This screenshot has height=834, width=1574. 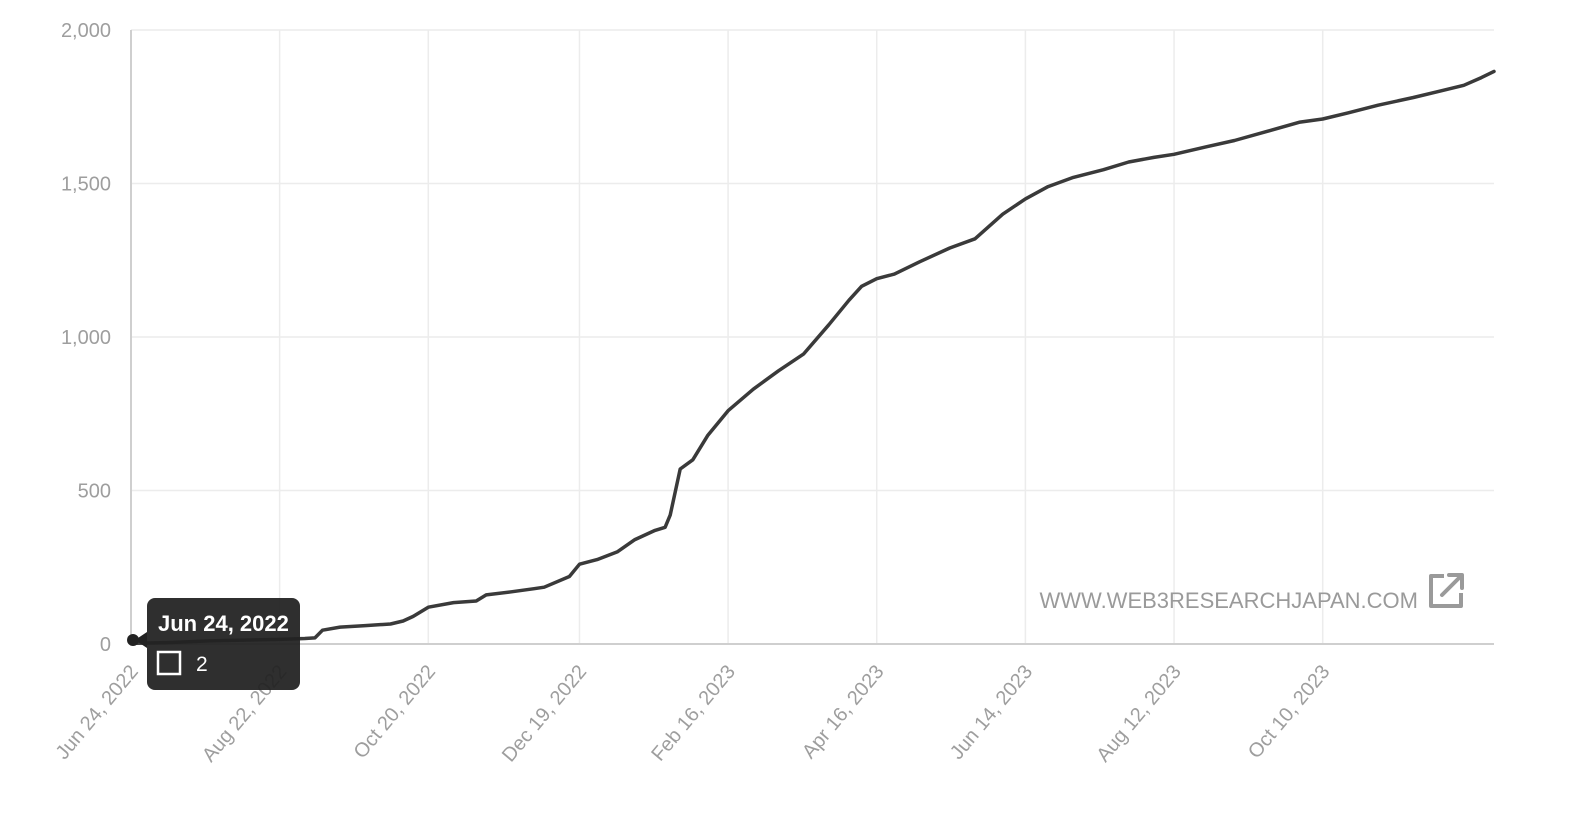 I want to click on y-tick-label: 1,000, so click(x=86, y=338).